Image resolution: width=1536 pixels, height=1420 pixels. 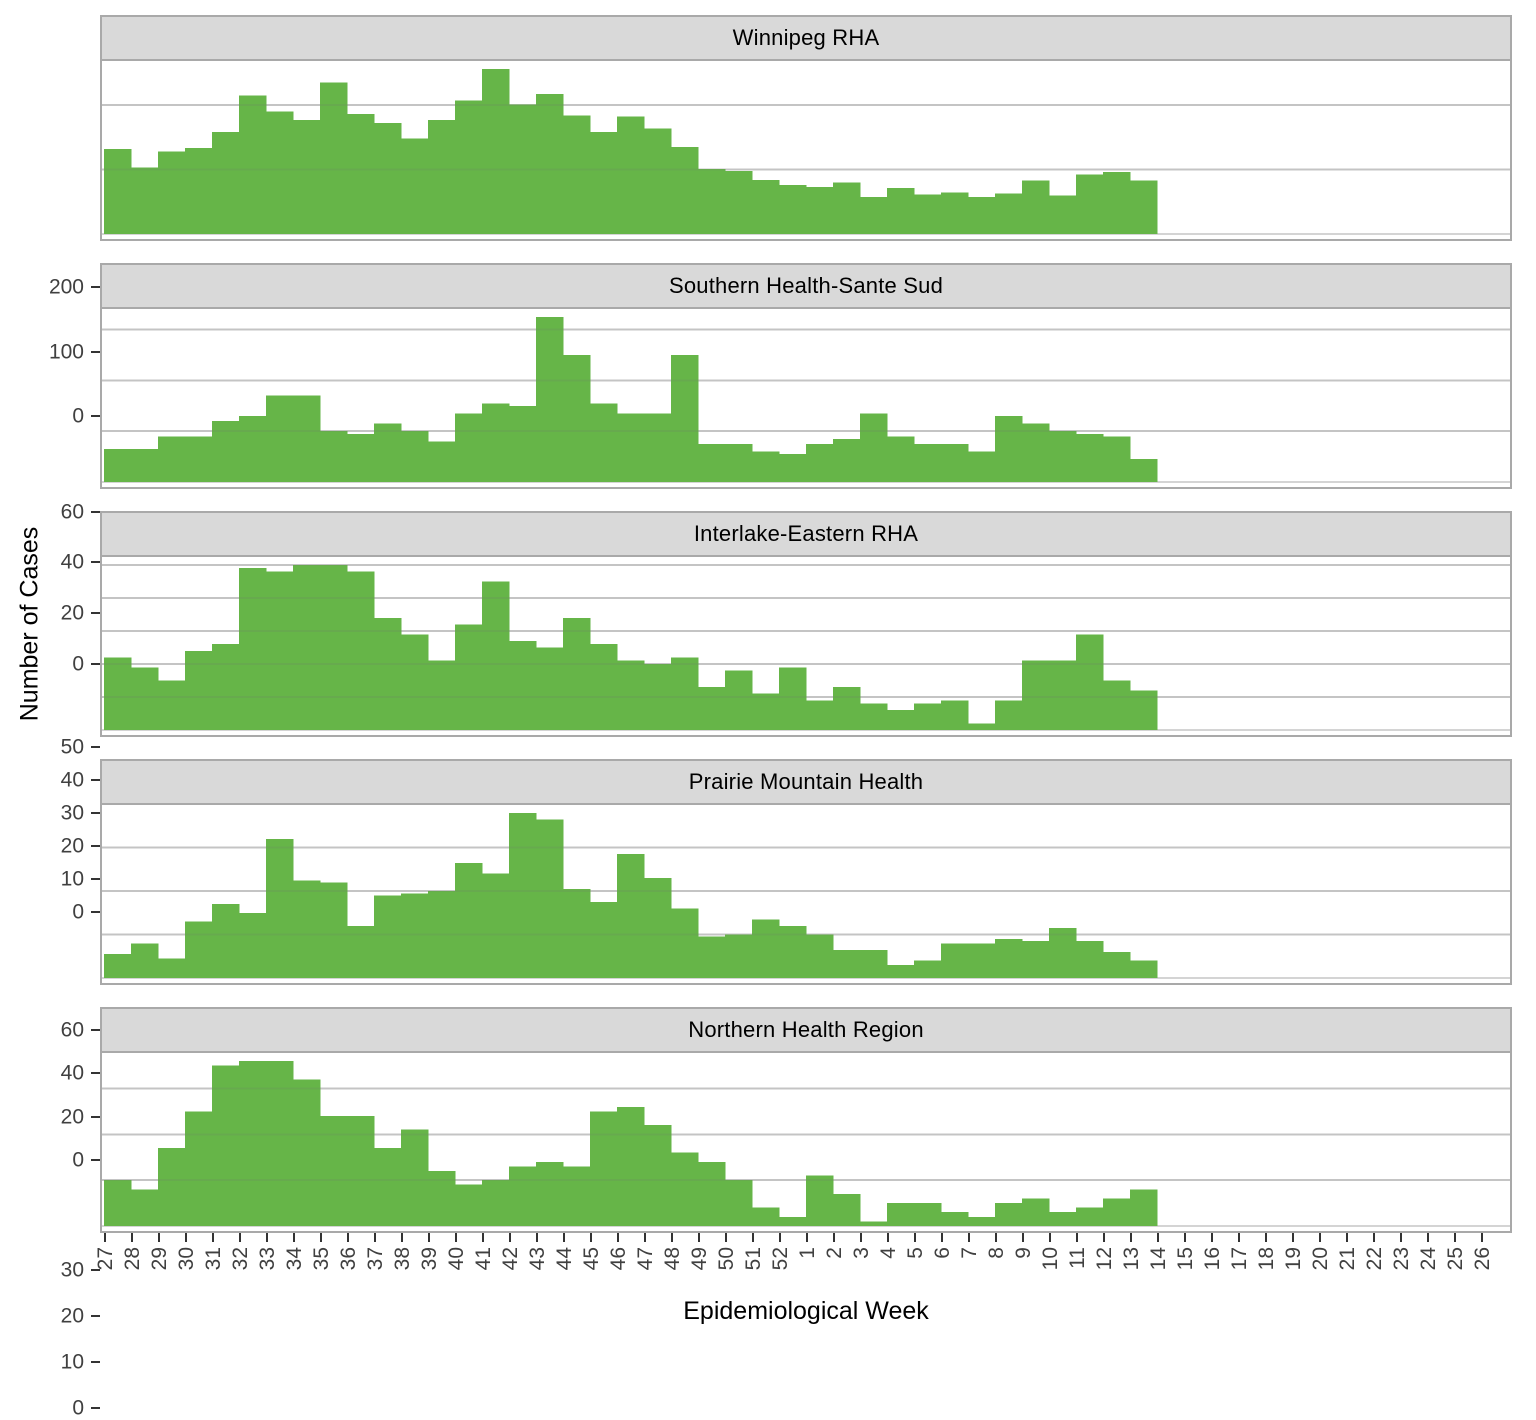 I want to click on x-tick-label-text: 6, so click(x=942, y=1253).